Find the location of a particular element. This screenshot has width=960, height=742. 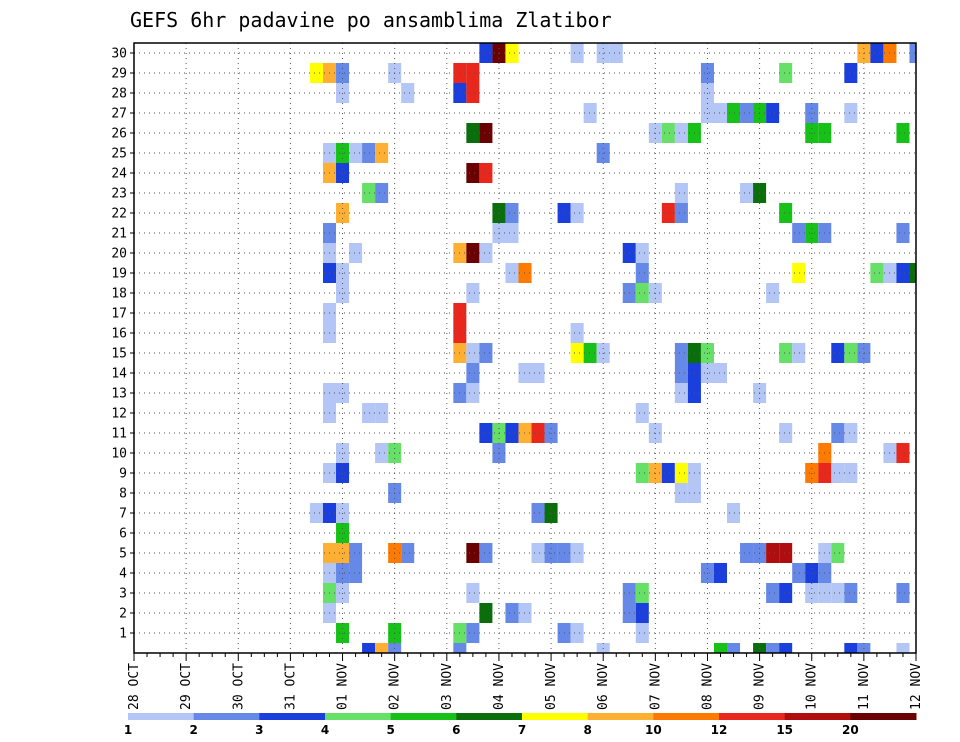

y-tick-label: 11 is located at coordinates (119, 434).